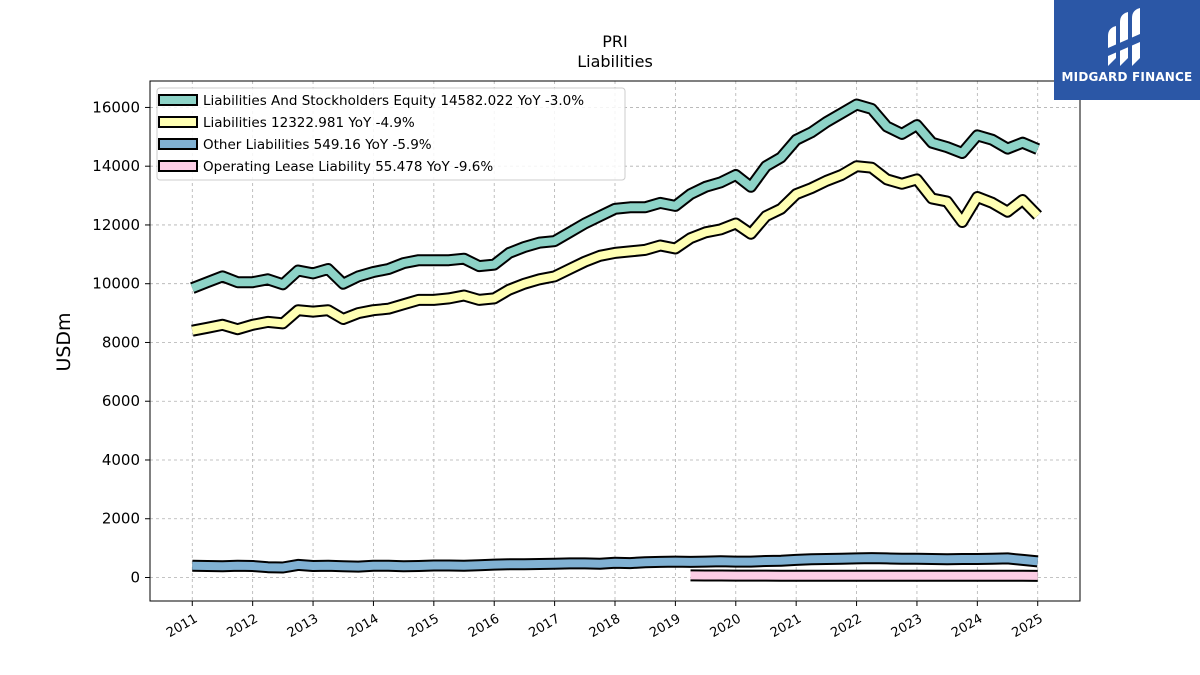 The width and height of the screenshot is (1200, 675). I want to click on logo-mark-icon, so click(1124, 37).